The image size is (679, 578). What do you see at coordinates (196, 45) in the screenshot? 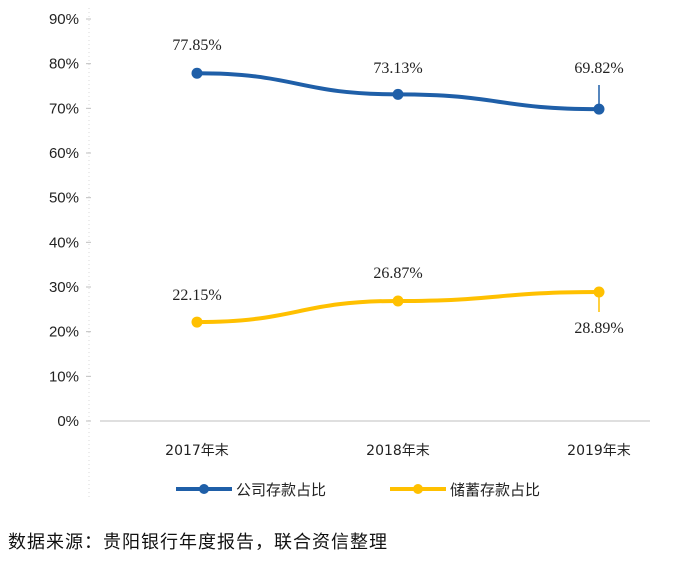
I see `data-label: 77.85%` at bounding box center [196, 45].